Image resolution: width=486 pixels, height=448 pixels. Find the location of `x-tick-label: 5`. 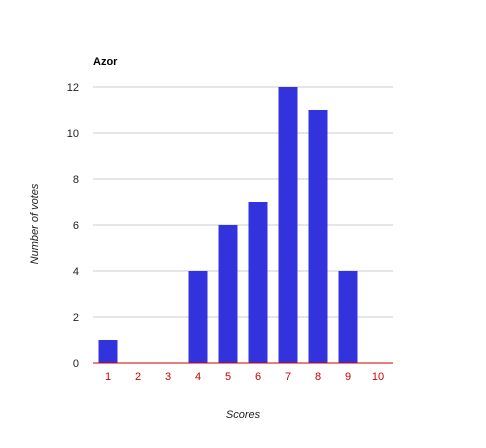

x-tick-label: 5 is located at coordinates (228, 377).